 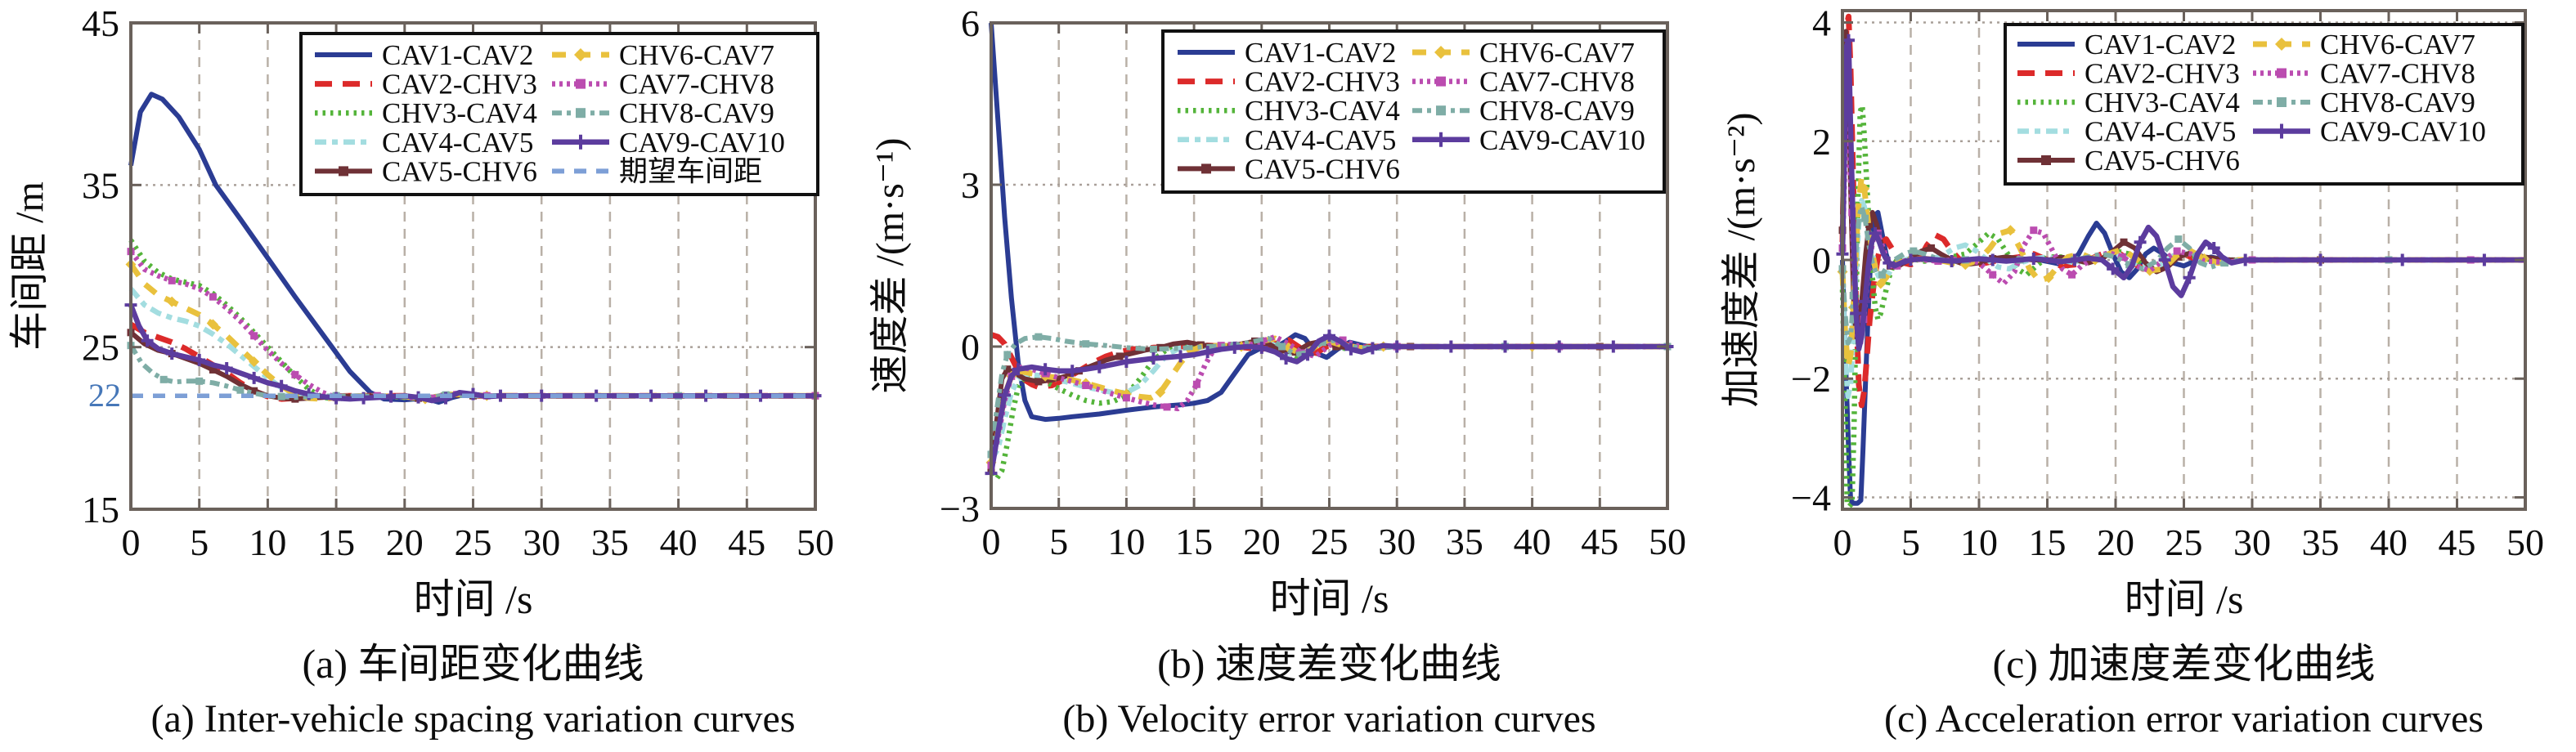 What do you see at coordinates (2184, 719) in the screenshot?
I see `chart-c-caption-en: (c) Acceleration error variation curves` at bounding box center [2184, 719].